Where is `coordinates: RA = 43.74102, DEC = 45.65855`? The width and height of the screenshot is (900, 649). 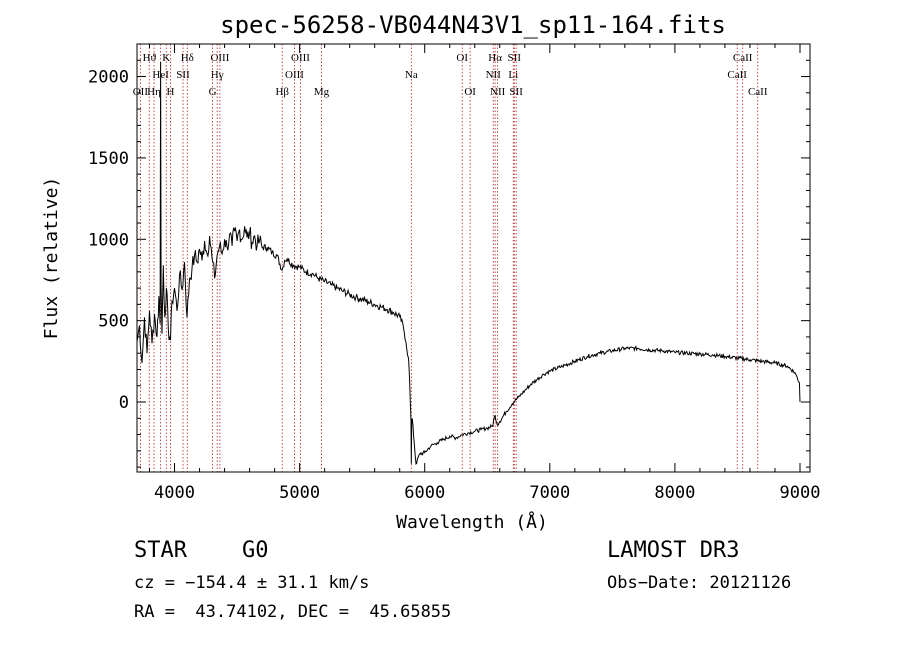
coordinates: RA = 43.74102, DEC = 45.65855 is located at coordinates (293, 612).